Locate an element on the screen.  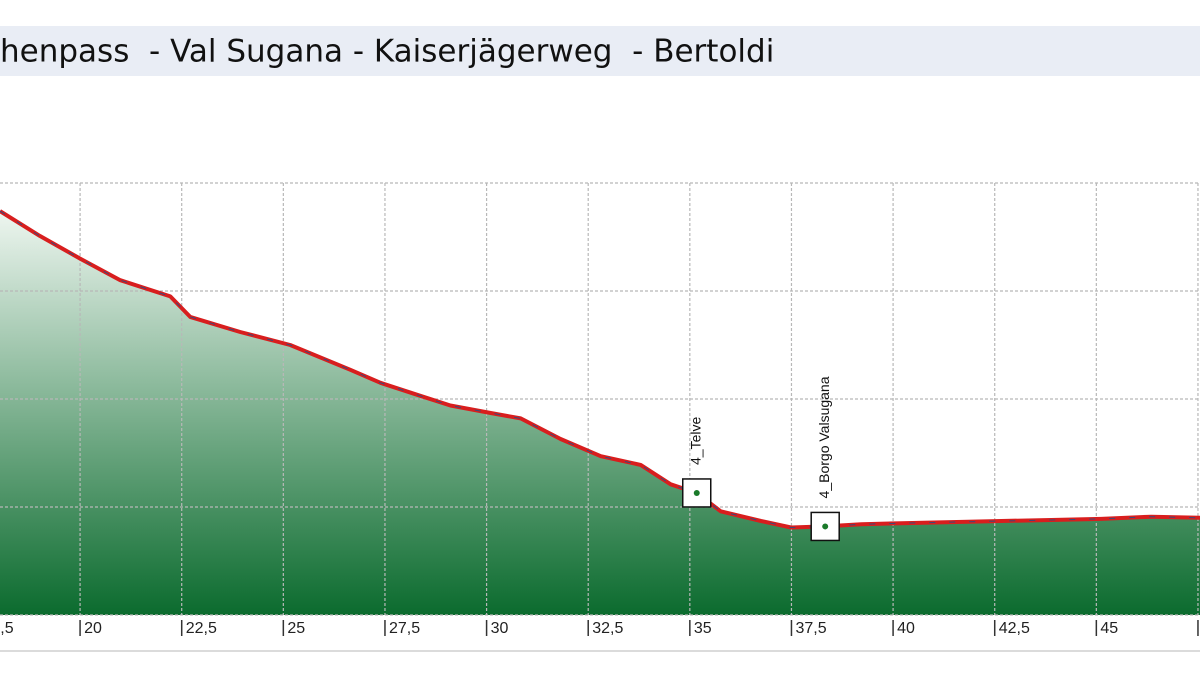
x-tick-label: 45 is located at coordinates (1109, 628).